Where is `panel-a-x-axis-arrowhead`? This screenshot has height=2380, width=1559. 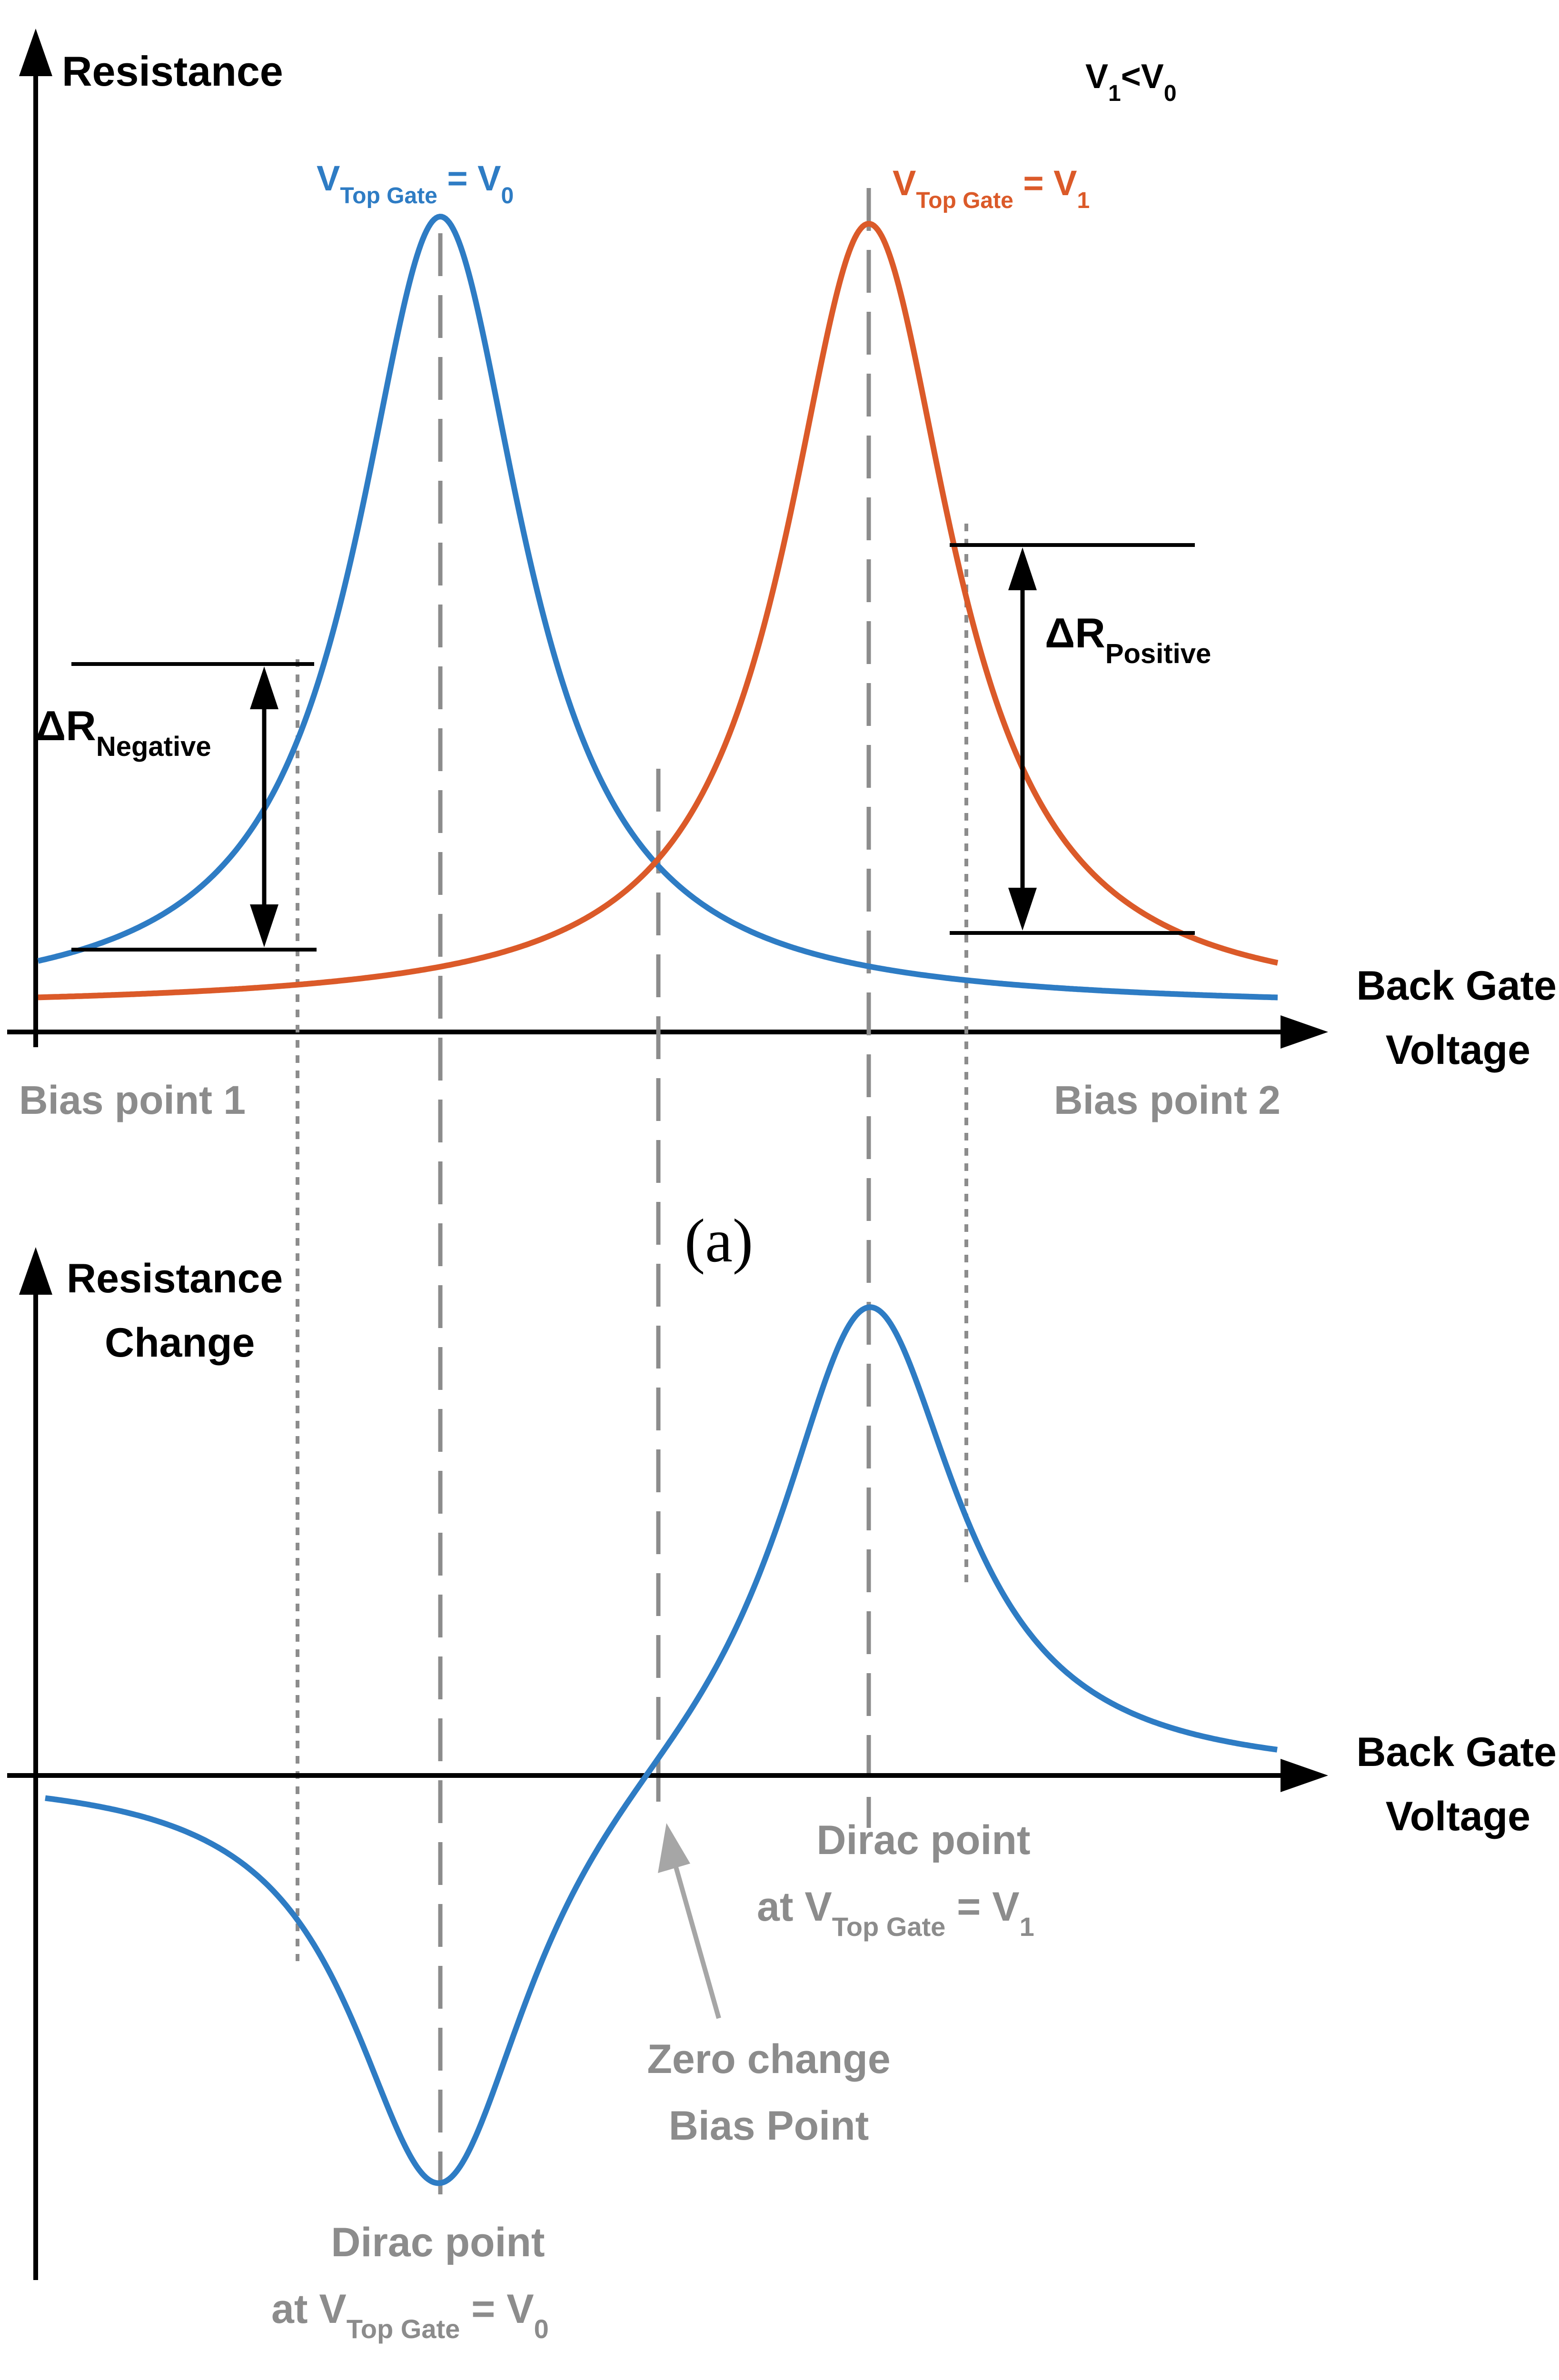 panel-a-x-axis-arrowhead is located at coordinates (1304, 1032).